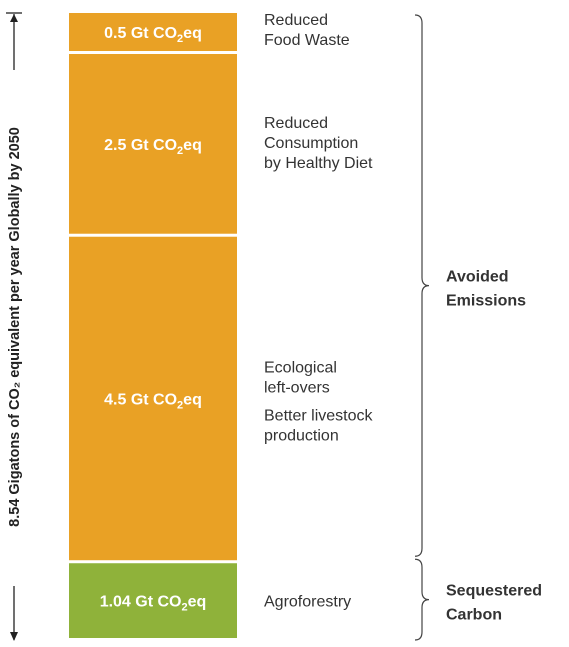 Image resolution: width=569 pixels, height=647 pixels. Describe the element at coordinates (153, 604) in the screenshot. I see `segment-value-label: 1.04 Gt CO2eq` at that location.